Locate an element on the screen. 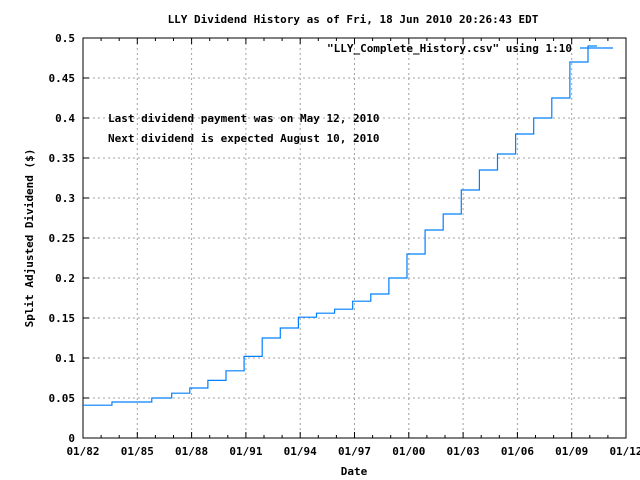 The height and width of the screenshot is (480, 640). y-tick-label: 0.1 is located at coordinates (65, 358).